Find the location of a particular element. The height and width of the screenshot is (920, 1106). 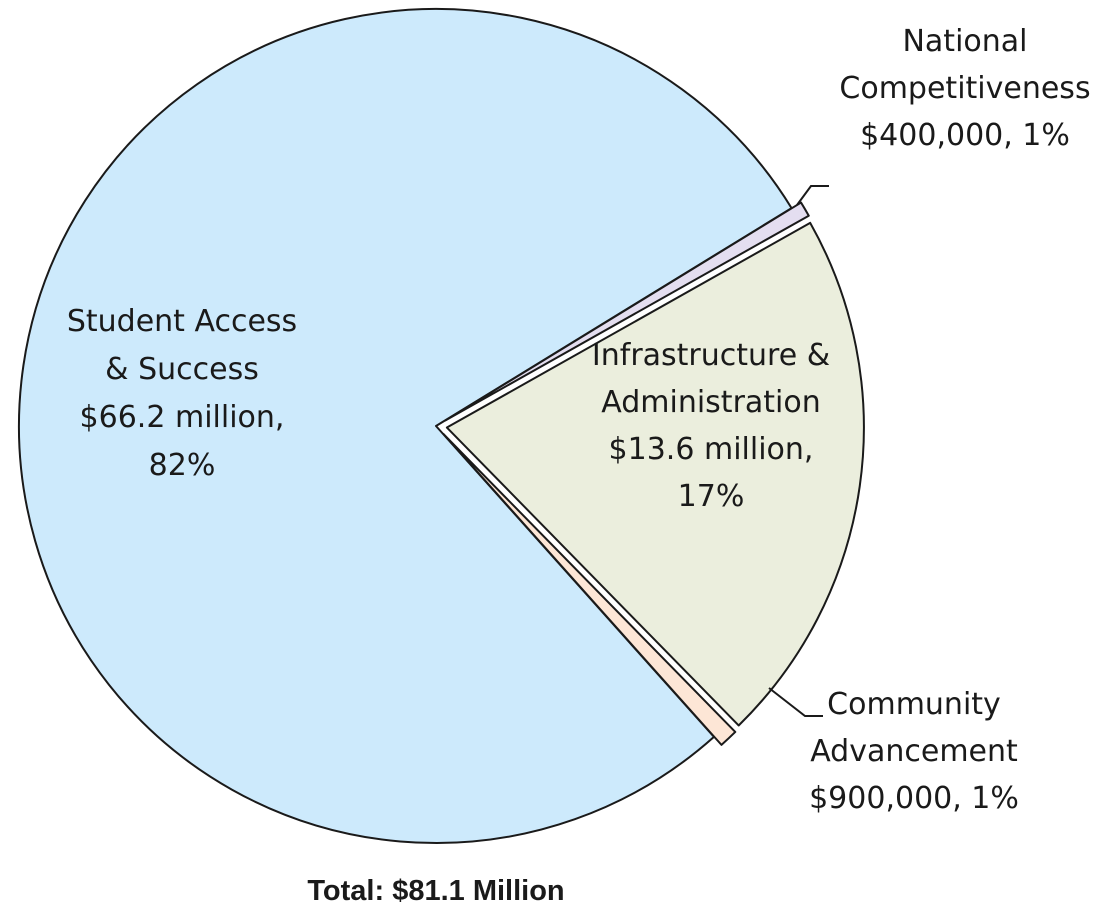

slice-label-national-competitiveness: National Competitiveness $400,000, 1% is located at coordinates (964, 88).